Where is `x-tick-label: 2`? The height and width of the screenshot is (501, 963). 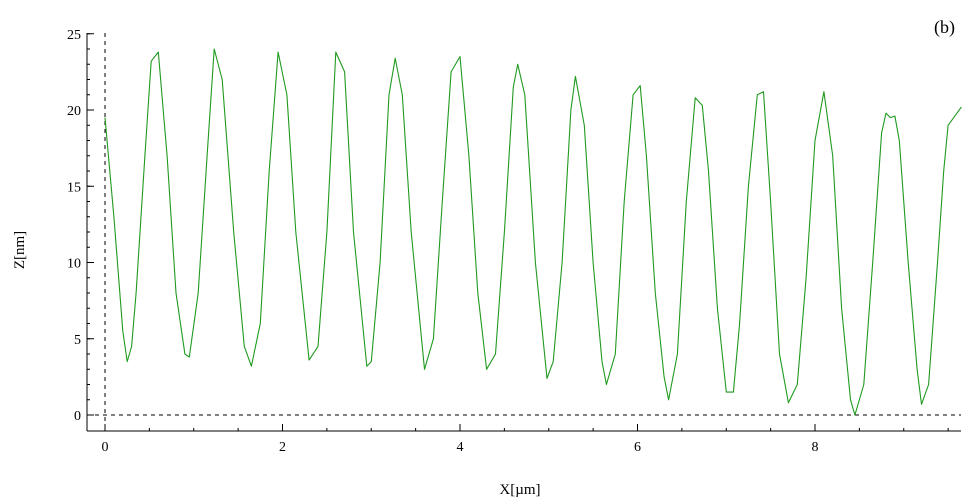
x-tick-label: 2 is located at coordinates (282, 447).